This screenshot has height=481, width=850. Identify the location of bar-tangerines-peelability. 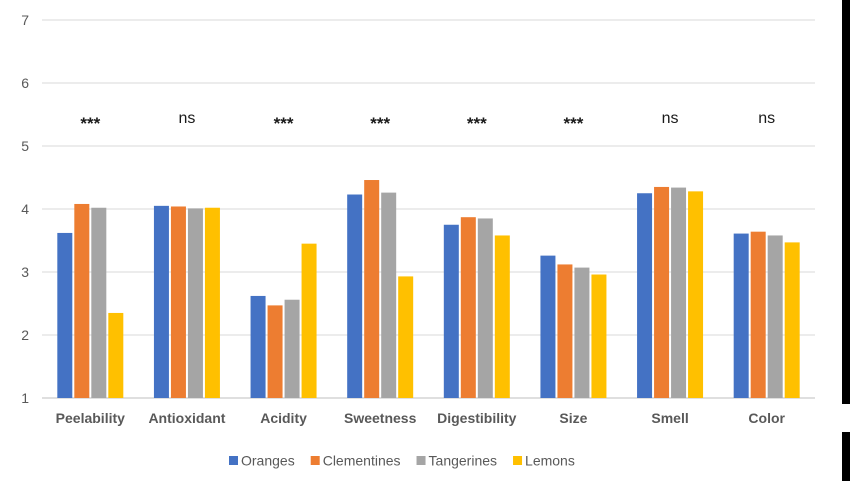
(99, 302).